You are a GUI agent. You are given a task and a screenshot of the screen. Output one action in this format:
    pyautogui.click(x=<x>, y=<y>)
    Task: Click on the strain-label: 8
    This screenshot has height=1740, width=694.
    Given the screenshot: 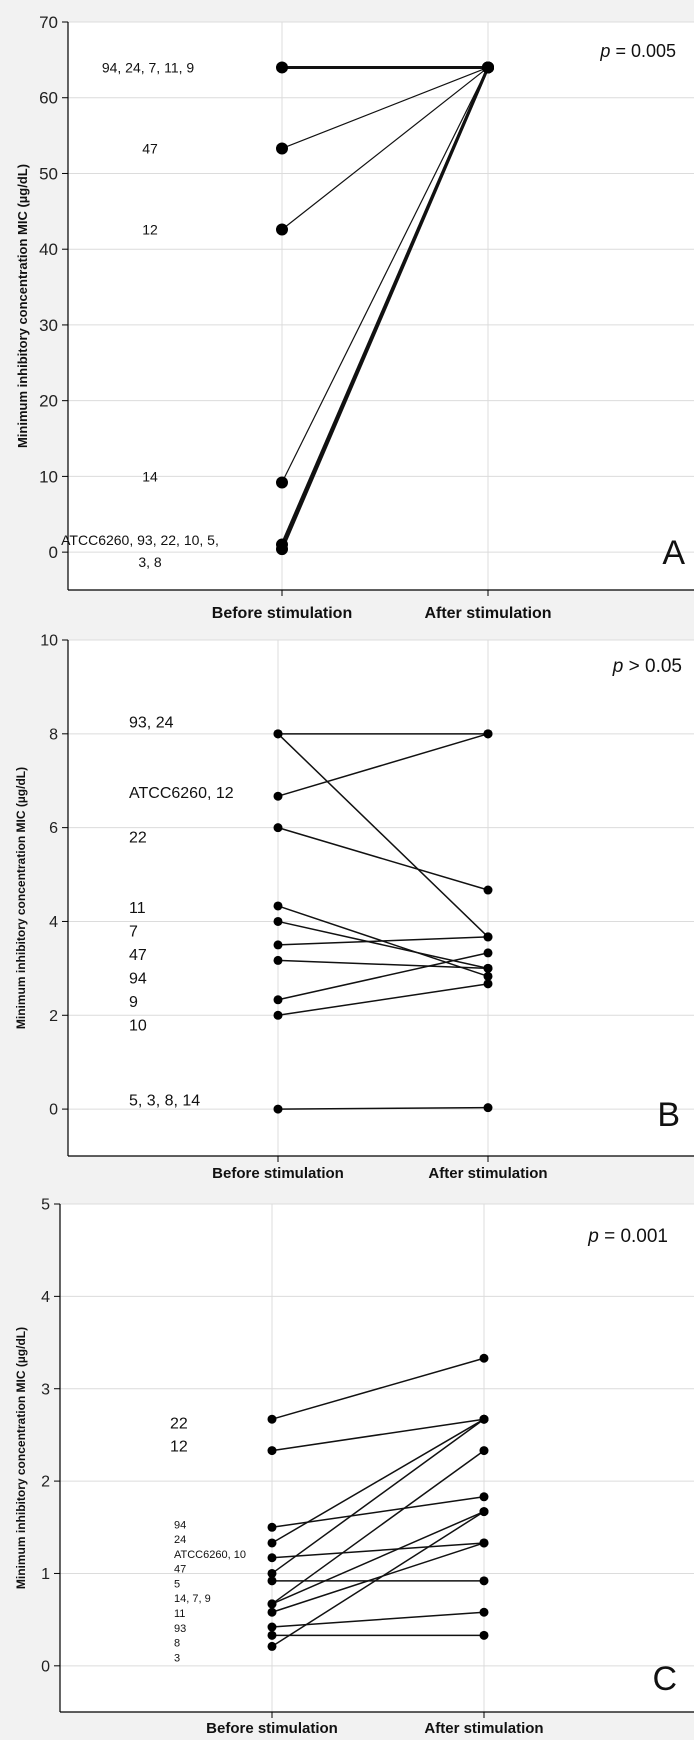 What is the action you would take?
    pyautogui.click(x=177, y=1644)
    